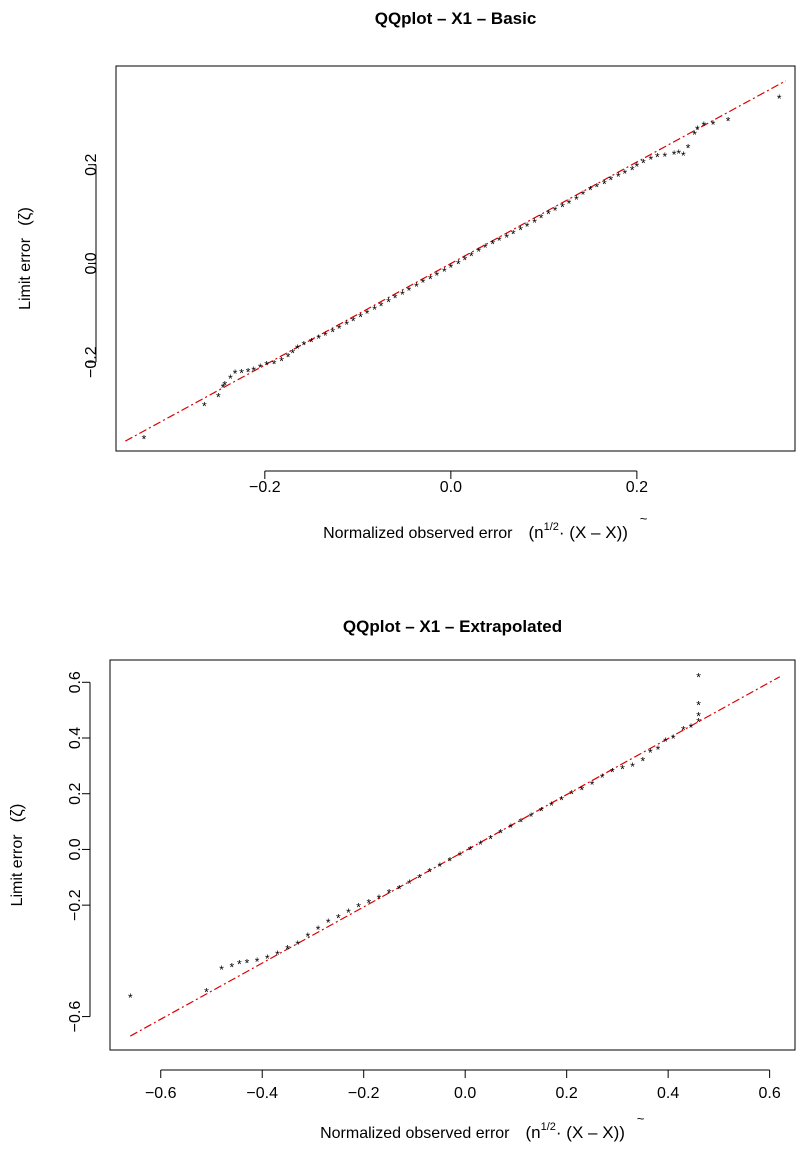 This screenshot has width=801, height=1153. Describe the element at coordinates (75, 738) in the screenshot. I see `y-tick-label: 0.4` at that location.